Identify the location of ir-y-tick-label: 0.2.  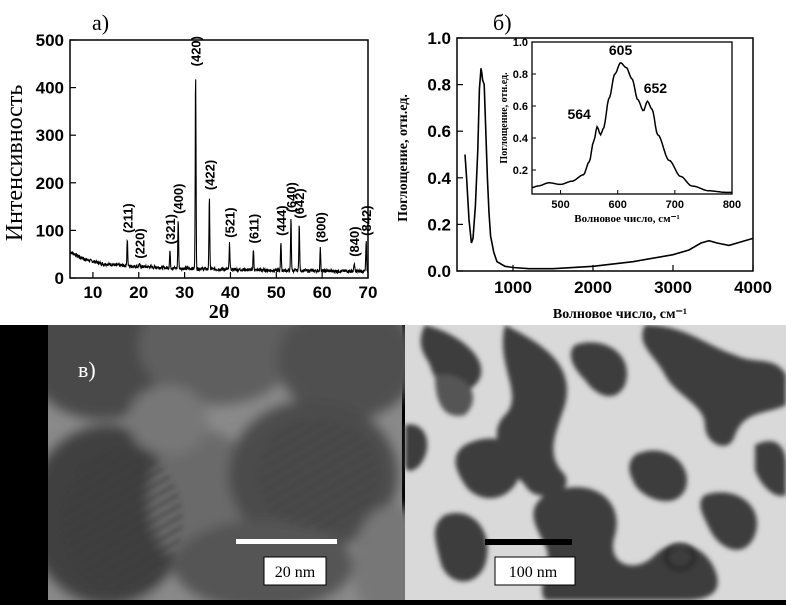
(439, 224).